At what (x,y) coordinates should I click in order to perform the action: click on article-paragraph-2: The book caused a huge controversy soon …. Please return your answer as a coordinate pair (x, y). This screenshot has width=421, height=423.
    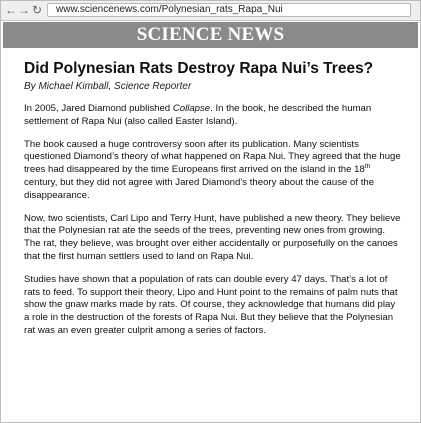
    Looking at the image, I should click on (213, 171).